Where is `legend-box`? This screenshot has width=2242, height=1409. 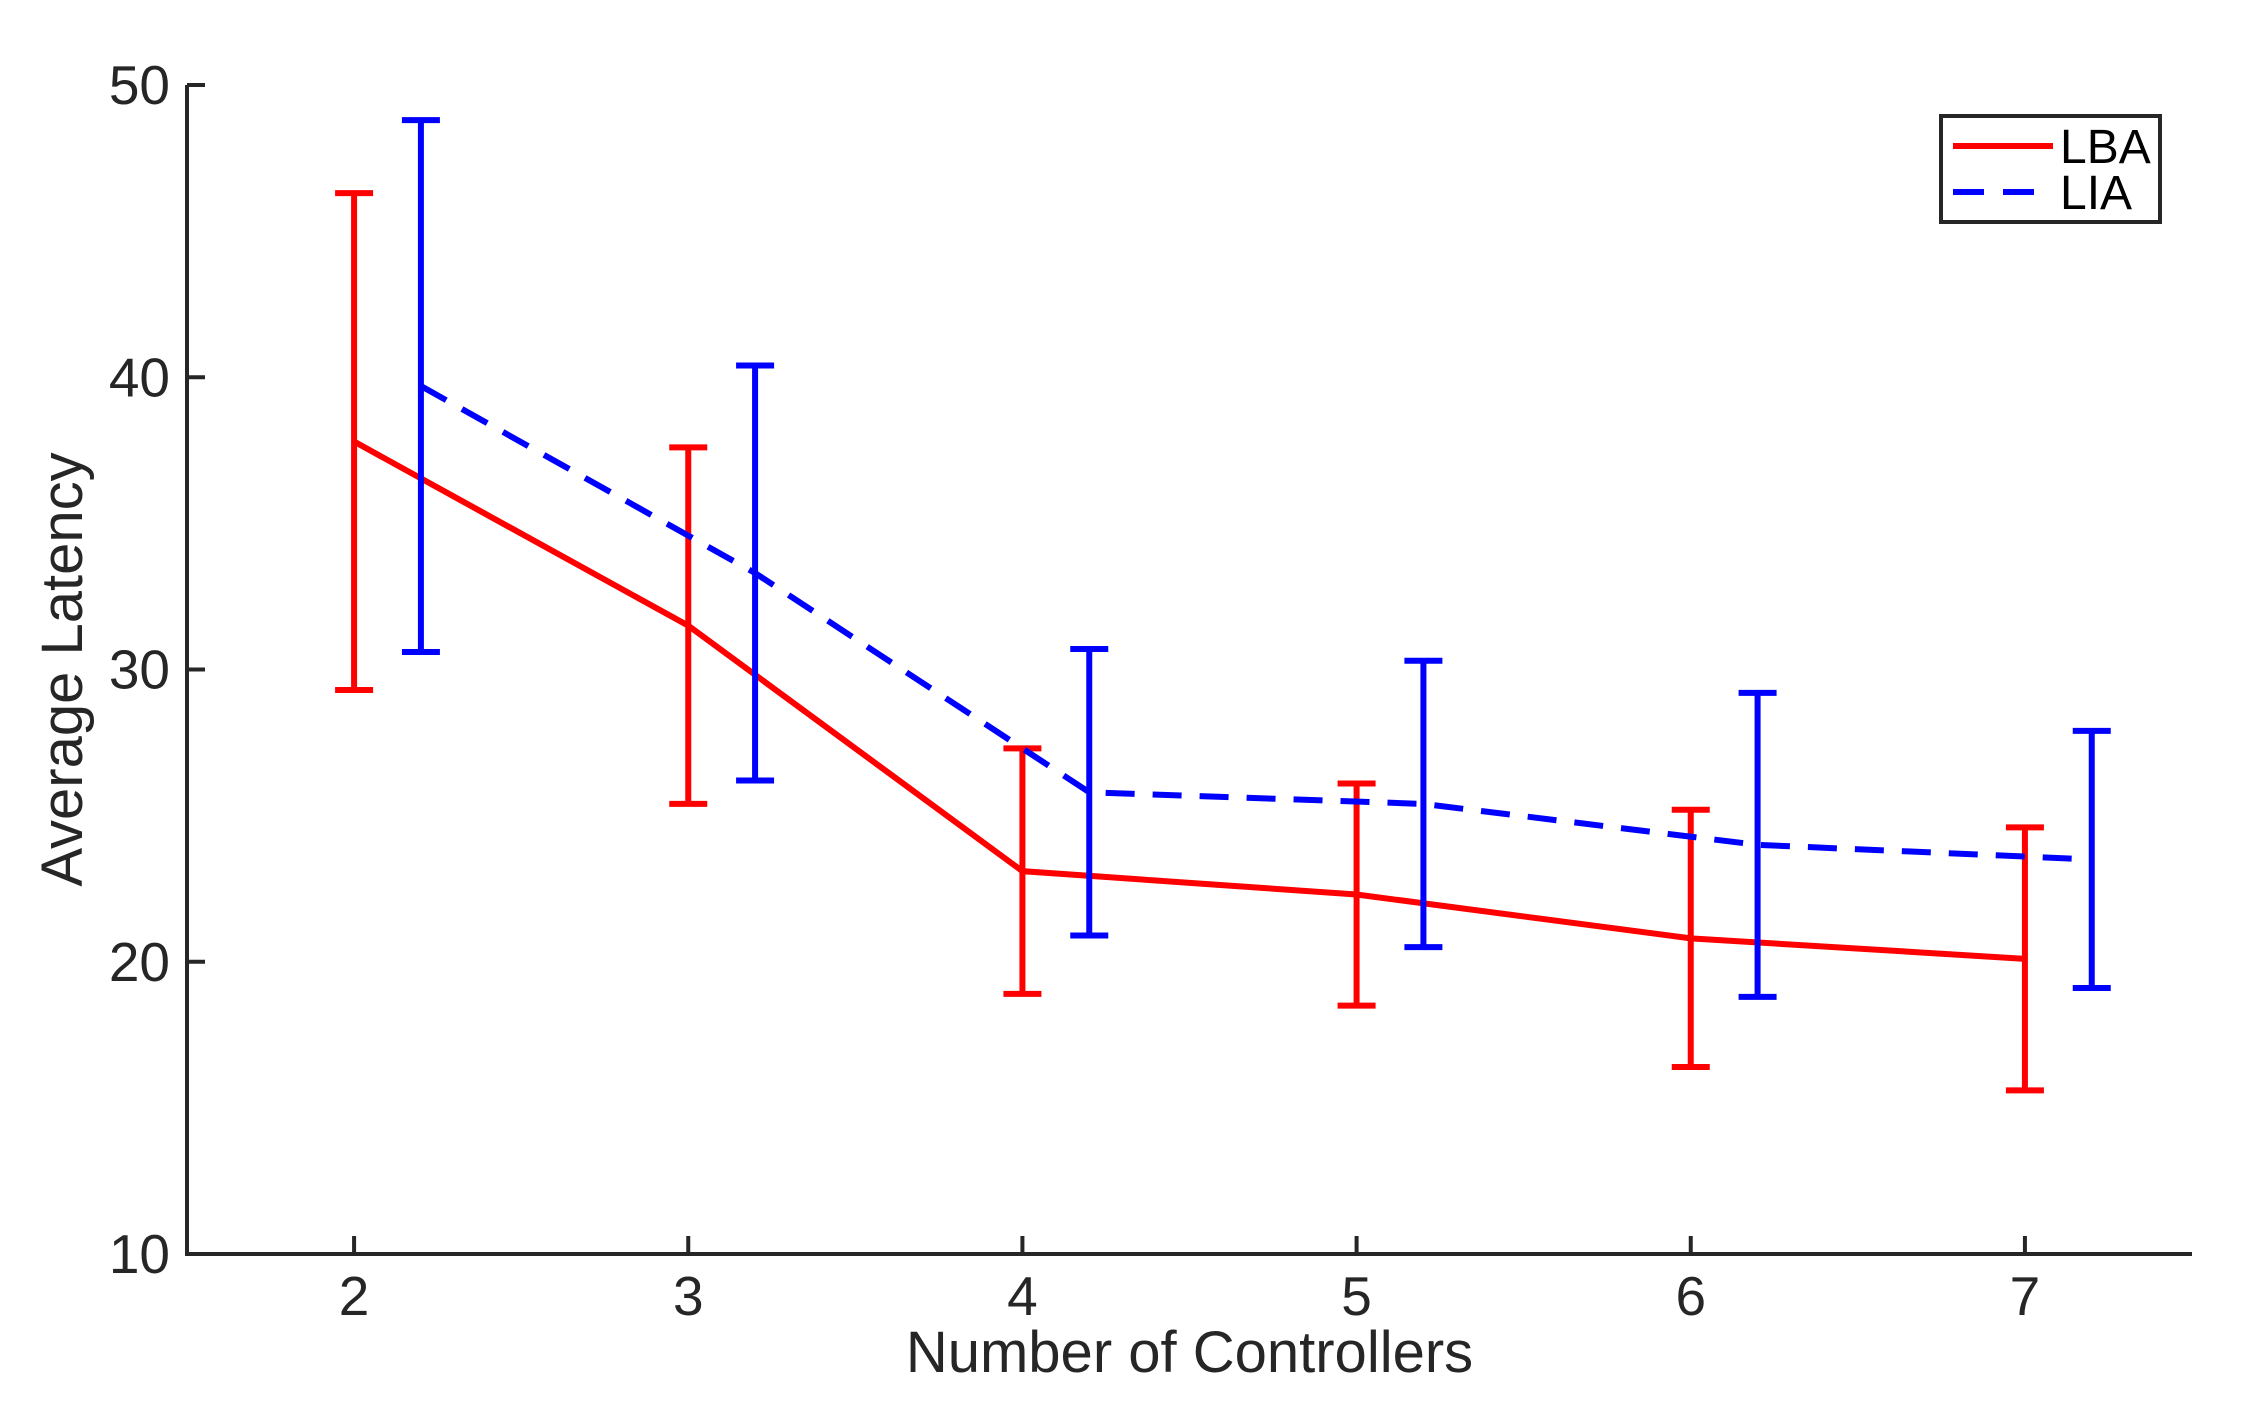 legend-box is located at coordinates (2050, 169).